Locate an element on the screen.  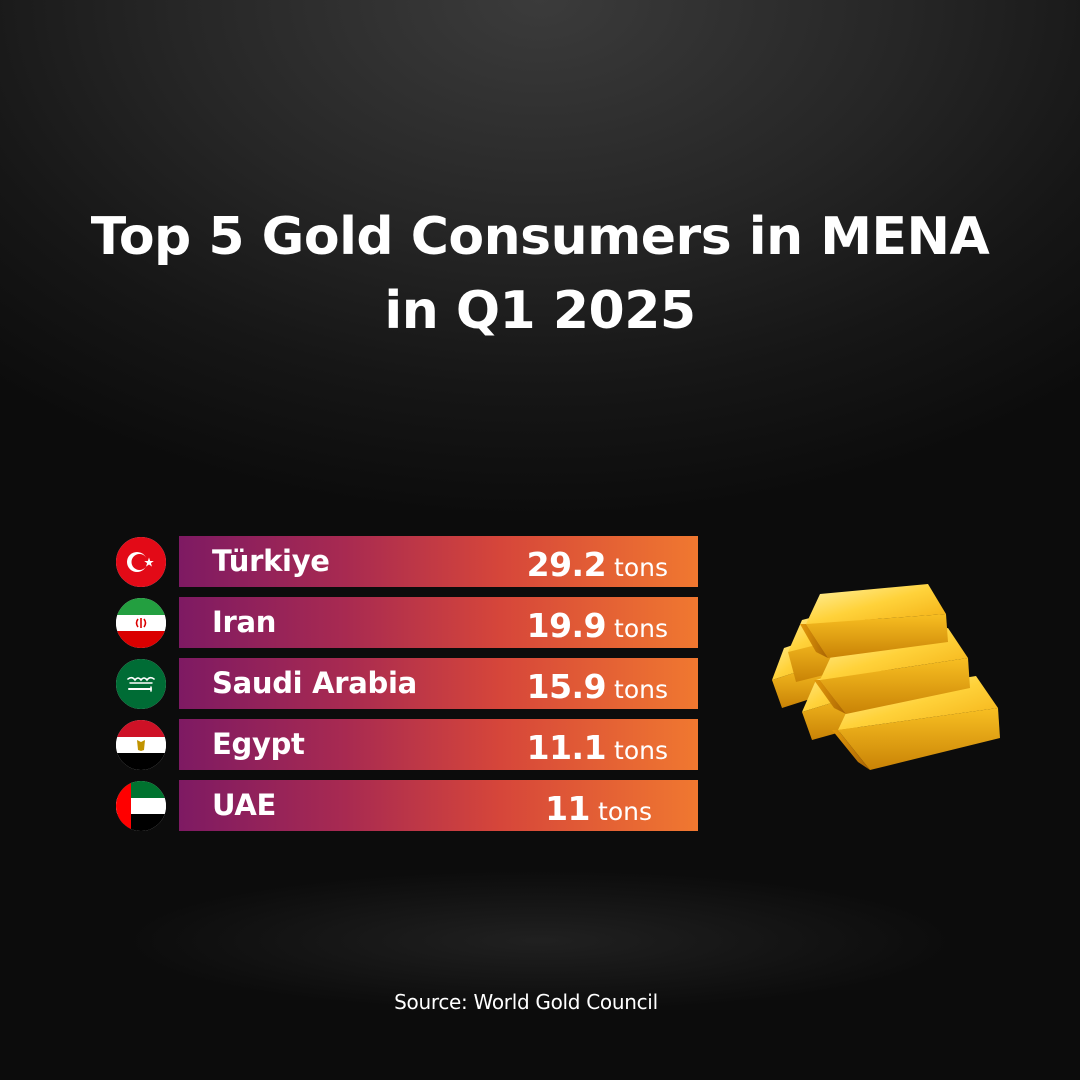
chart-title: Top 5 Gold Consumers in MENA in Q1 2025 is located at coordinates (540, 274).